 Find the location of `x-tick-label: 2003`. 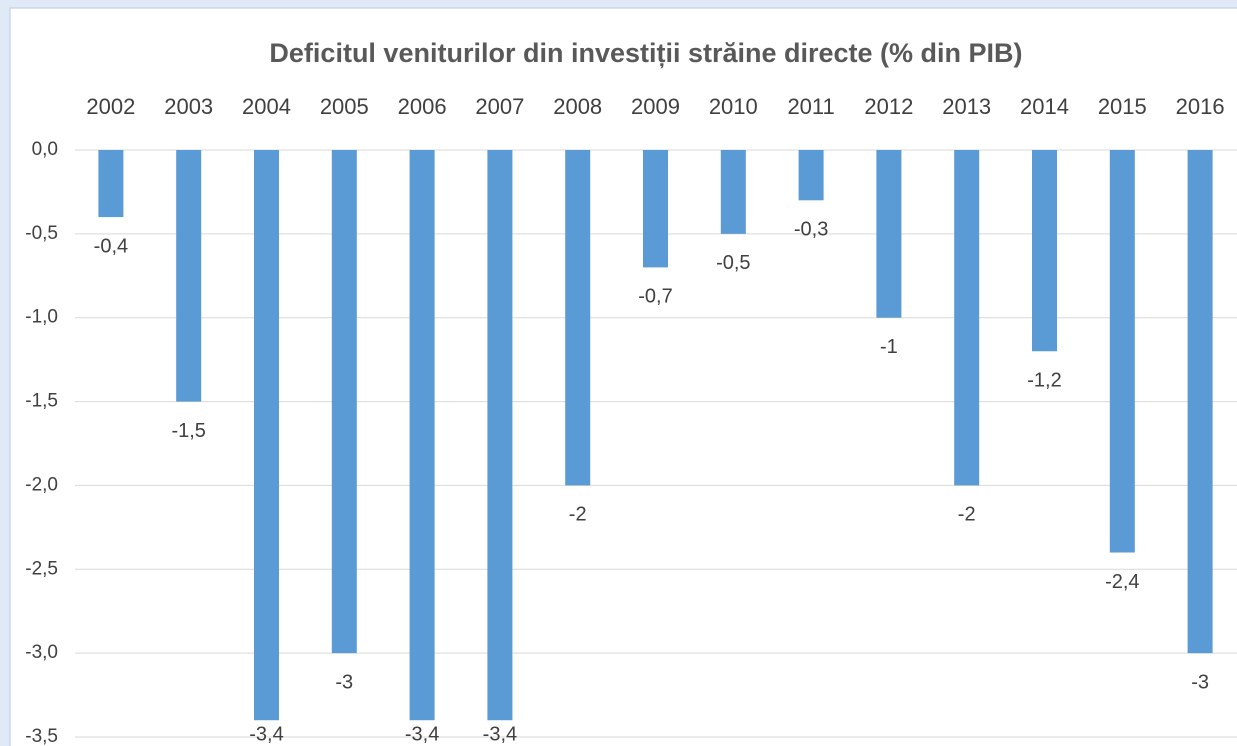

x-tick-label: 2003 is located at coordinates (188, 106).